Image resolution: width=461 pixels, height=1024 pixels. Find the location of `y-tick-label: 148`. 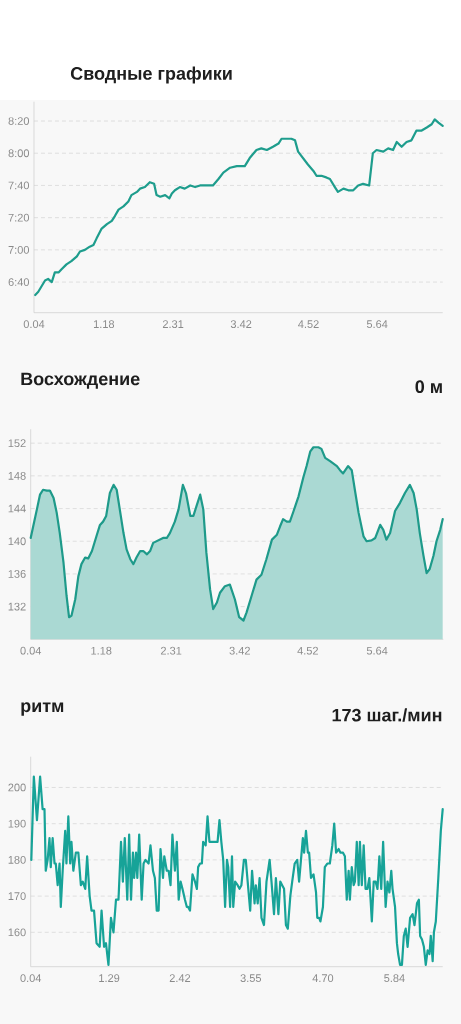

y-tick-label: 148 is located at coordinates (17, 475).